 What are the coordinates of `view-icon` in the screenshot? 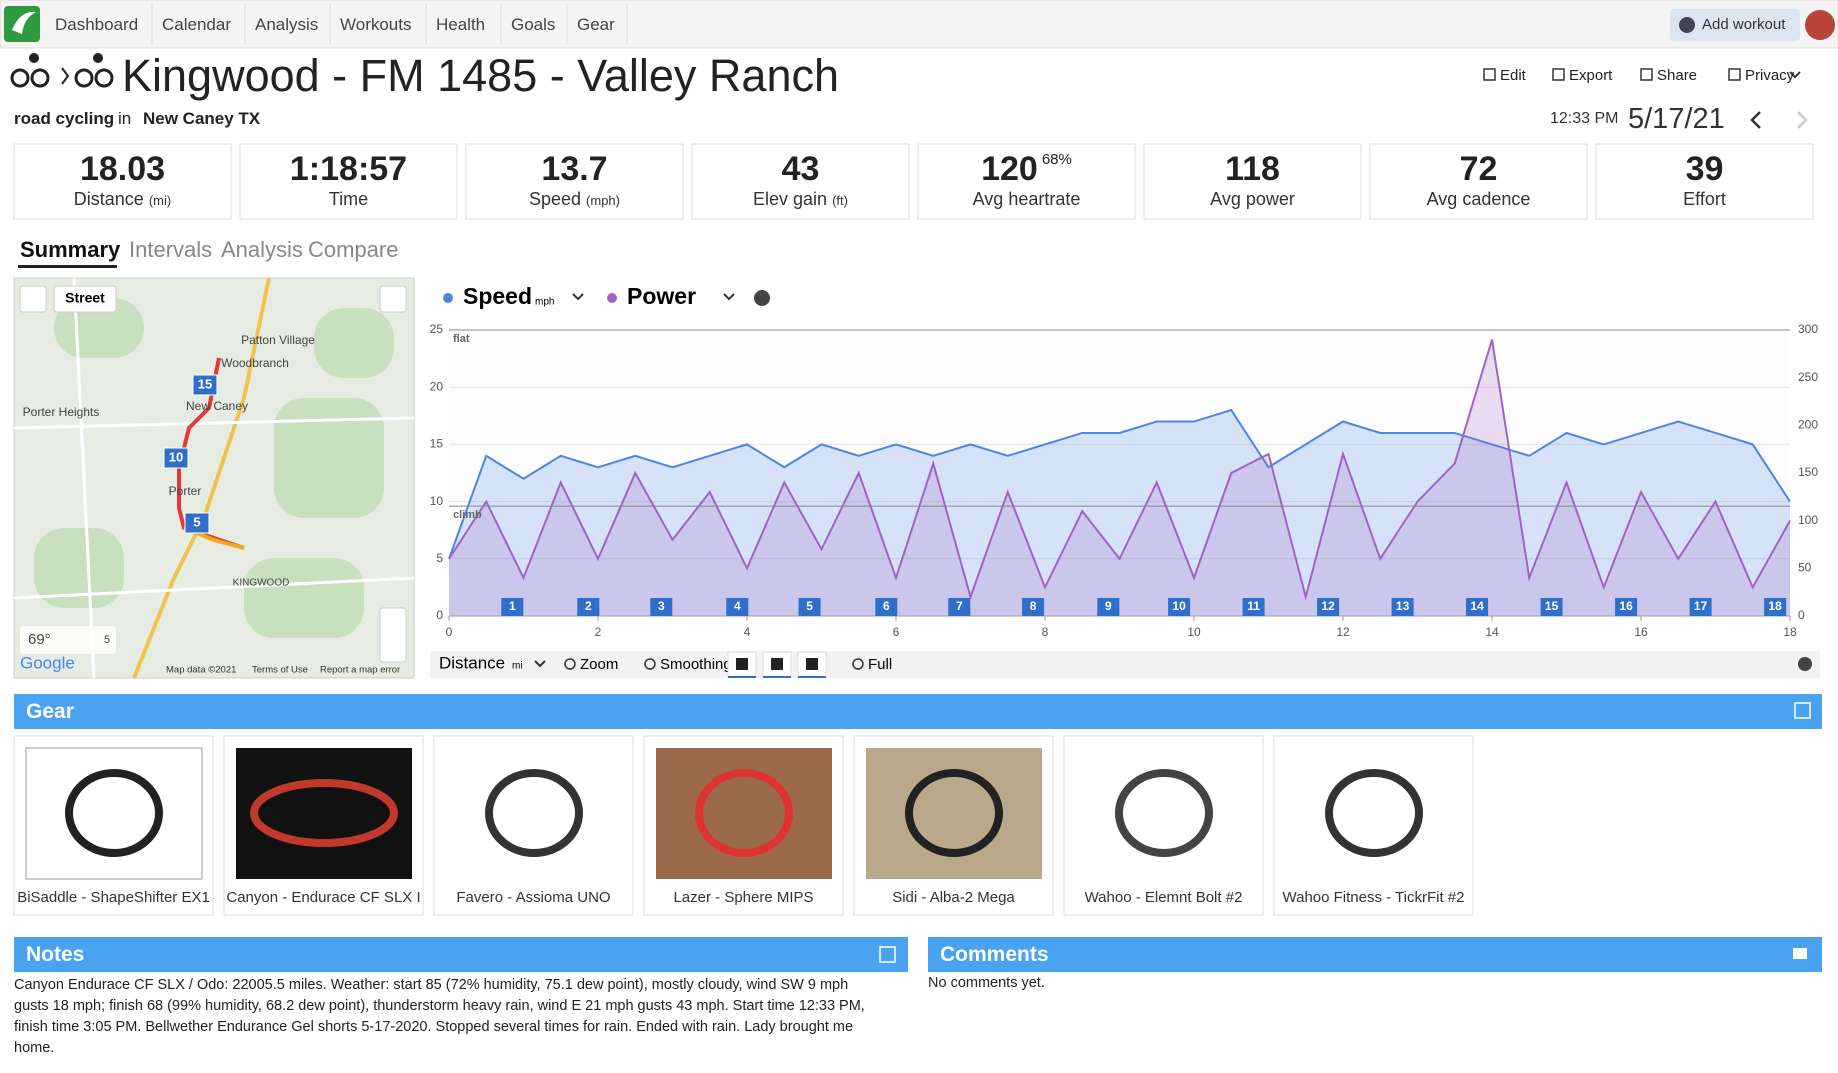 It's located at (777, 664).